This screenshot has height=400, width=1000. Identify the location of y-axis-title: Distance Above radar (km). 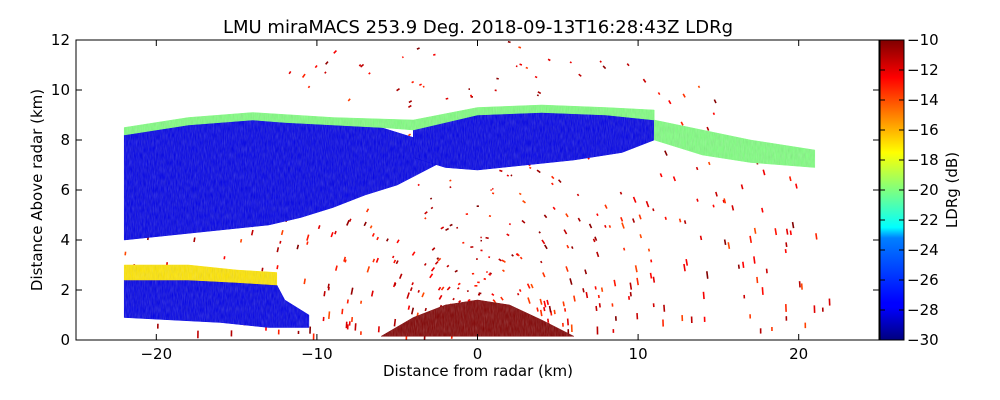
(37, 190).